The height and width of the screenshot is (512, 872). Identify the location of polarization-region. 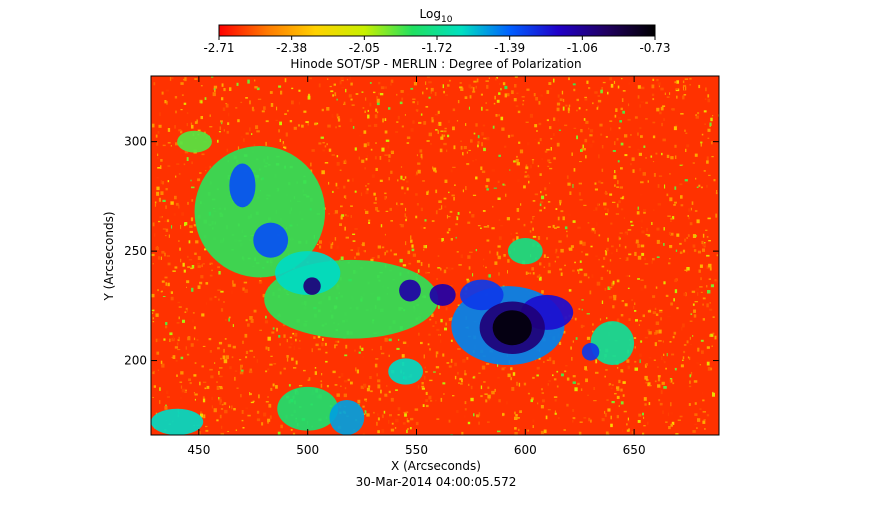
(347, 417).